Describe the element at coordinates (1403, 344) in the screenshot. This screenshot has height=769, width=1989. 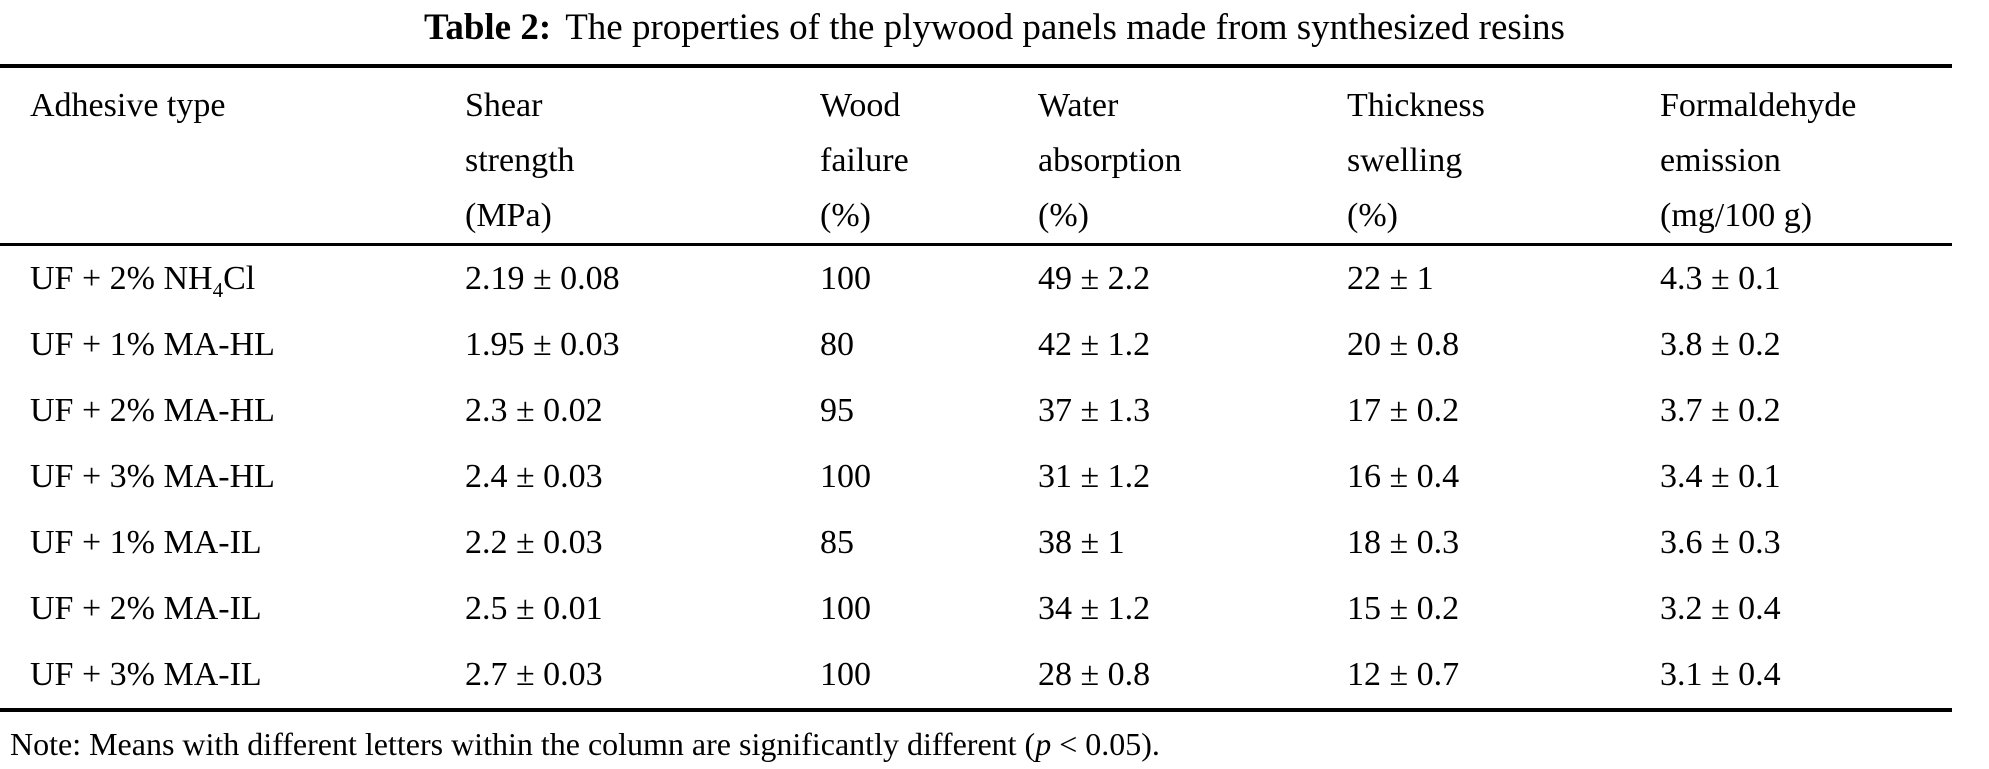
I see `cell-thickness-swelling: 20 ± 0.8` at that location.